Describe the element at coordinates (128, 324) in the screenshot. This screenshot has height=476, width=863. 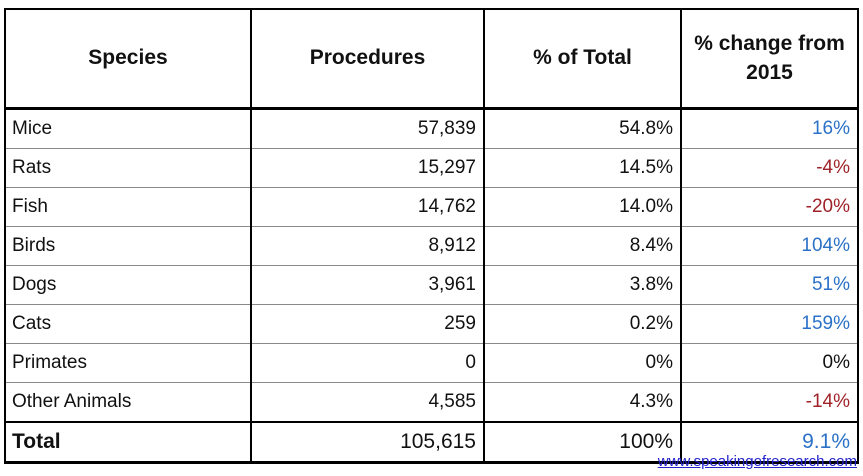
I see `species-cell: Cats` at that location.